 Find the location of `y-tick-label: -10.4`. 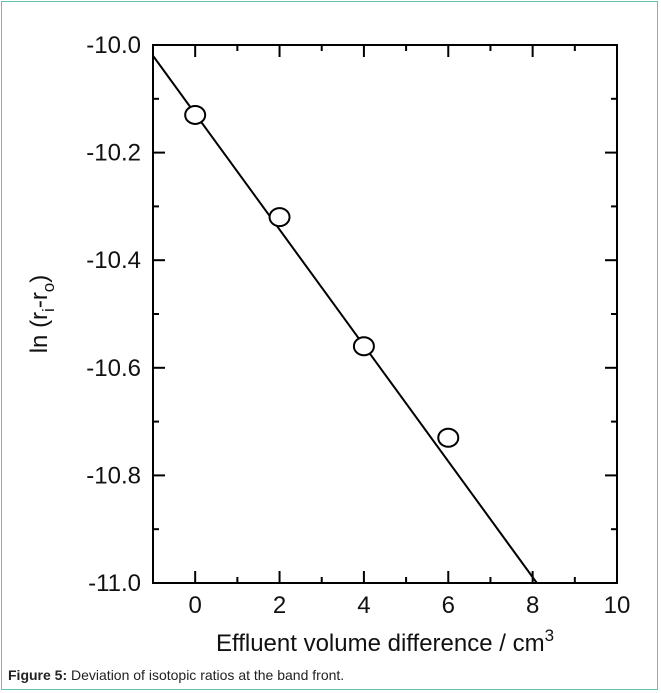

y-tick-label: -10.4 is located at coordinates (113, 260).